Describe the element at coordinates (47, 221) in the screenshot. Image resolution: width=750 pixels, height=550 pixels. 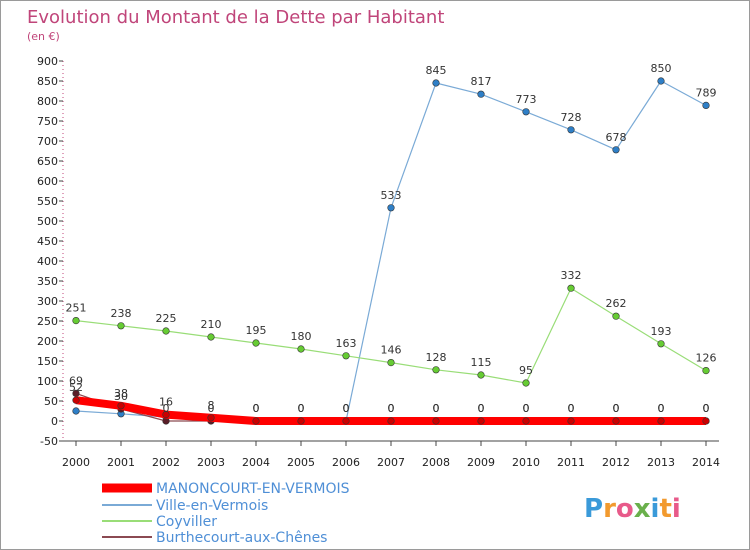
I see `y-tick-label: 500` at that location.